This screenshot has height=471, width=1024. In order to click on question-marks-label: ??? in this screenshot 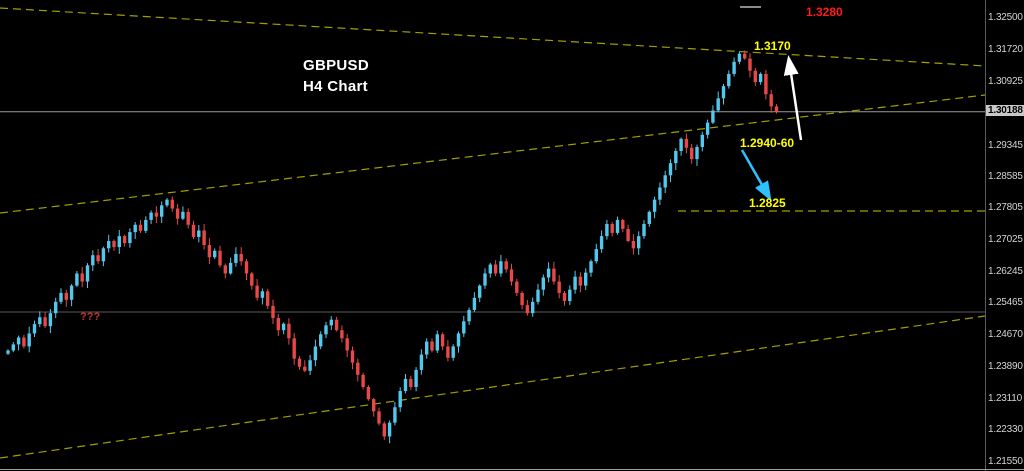, I will do `click(90, 317)`.